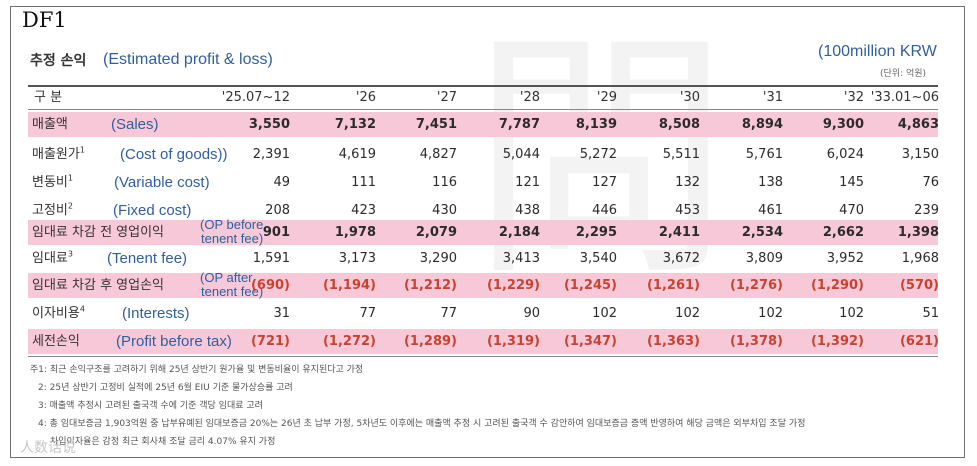  What do you see at coordinates (98, 285) in the screenshot?
I see `row-label: 임대료 차감 후 영업손익` at bounding box center [98, 285].